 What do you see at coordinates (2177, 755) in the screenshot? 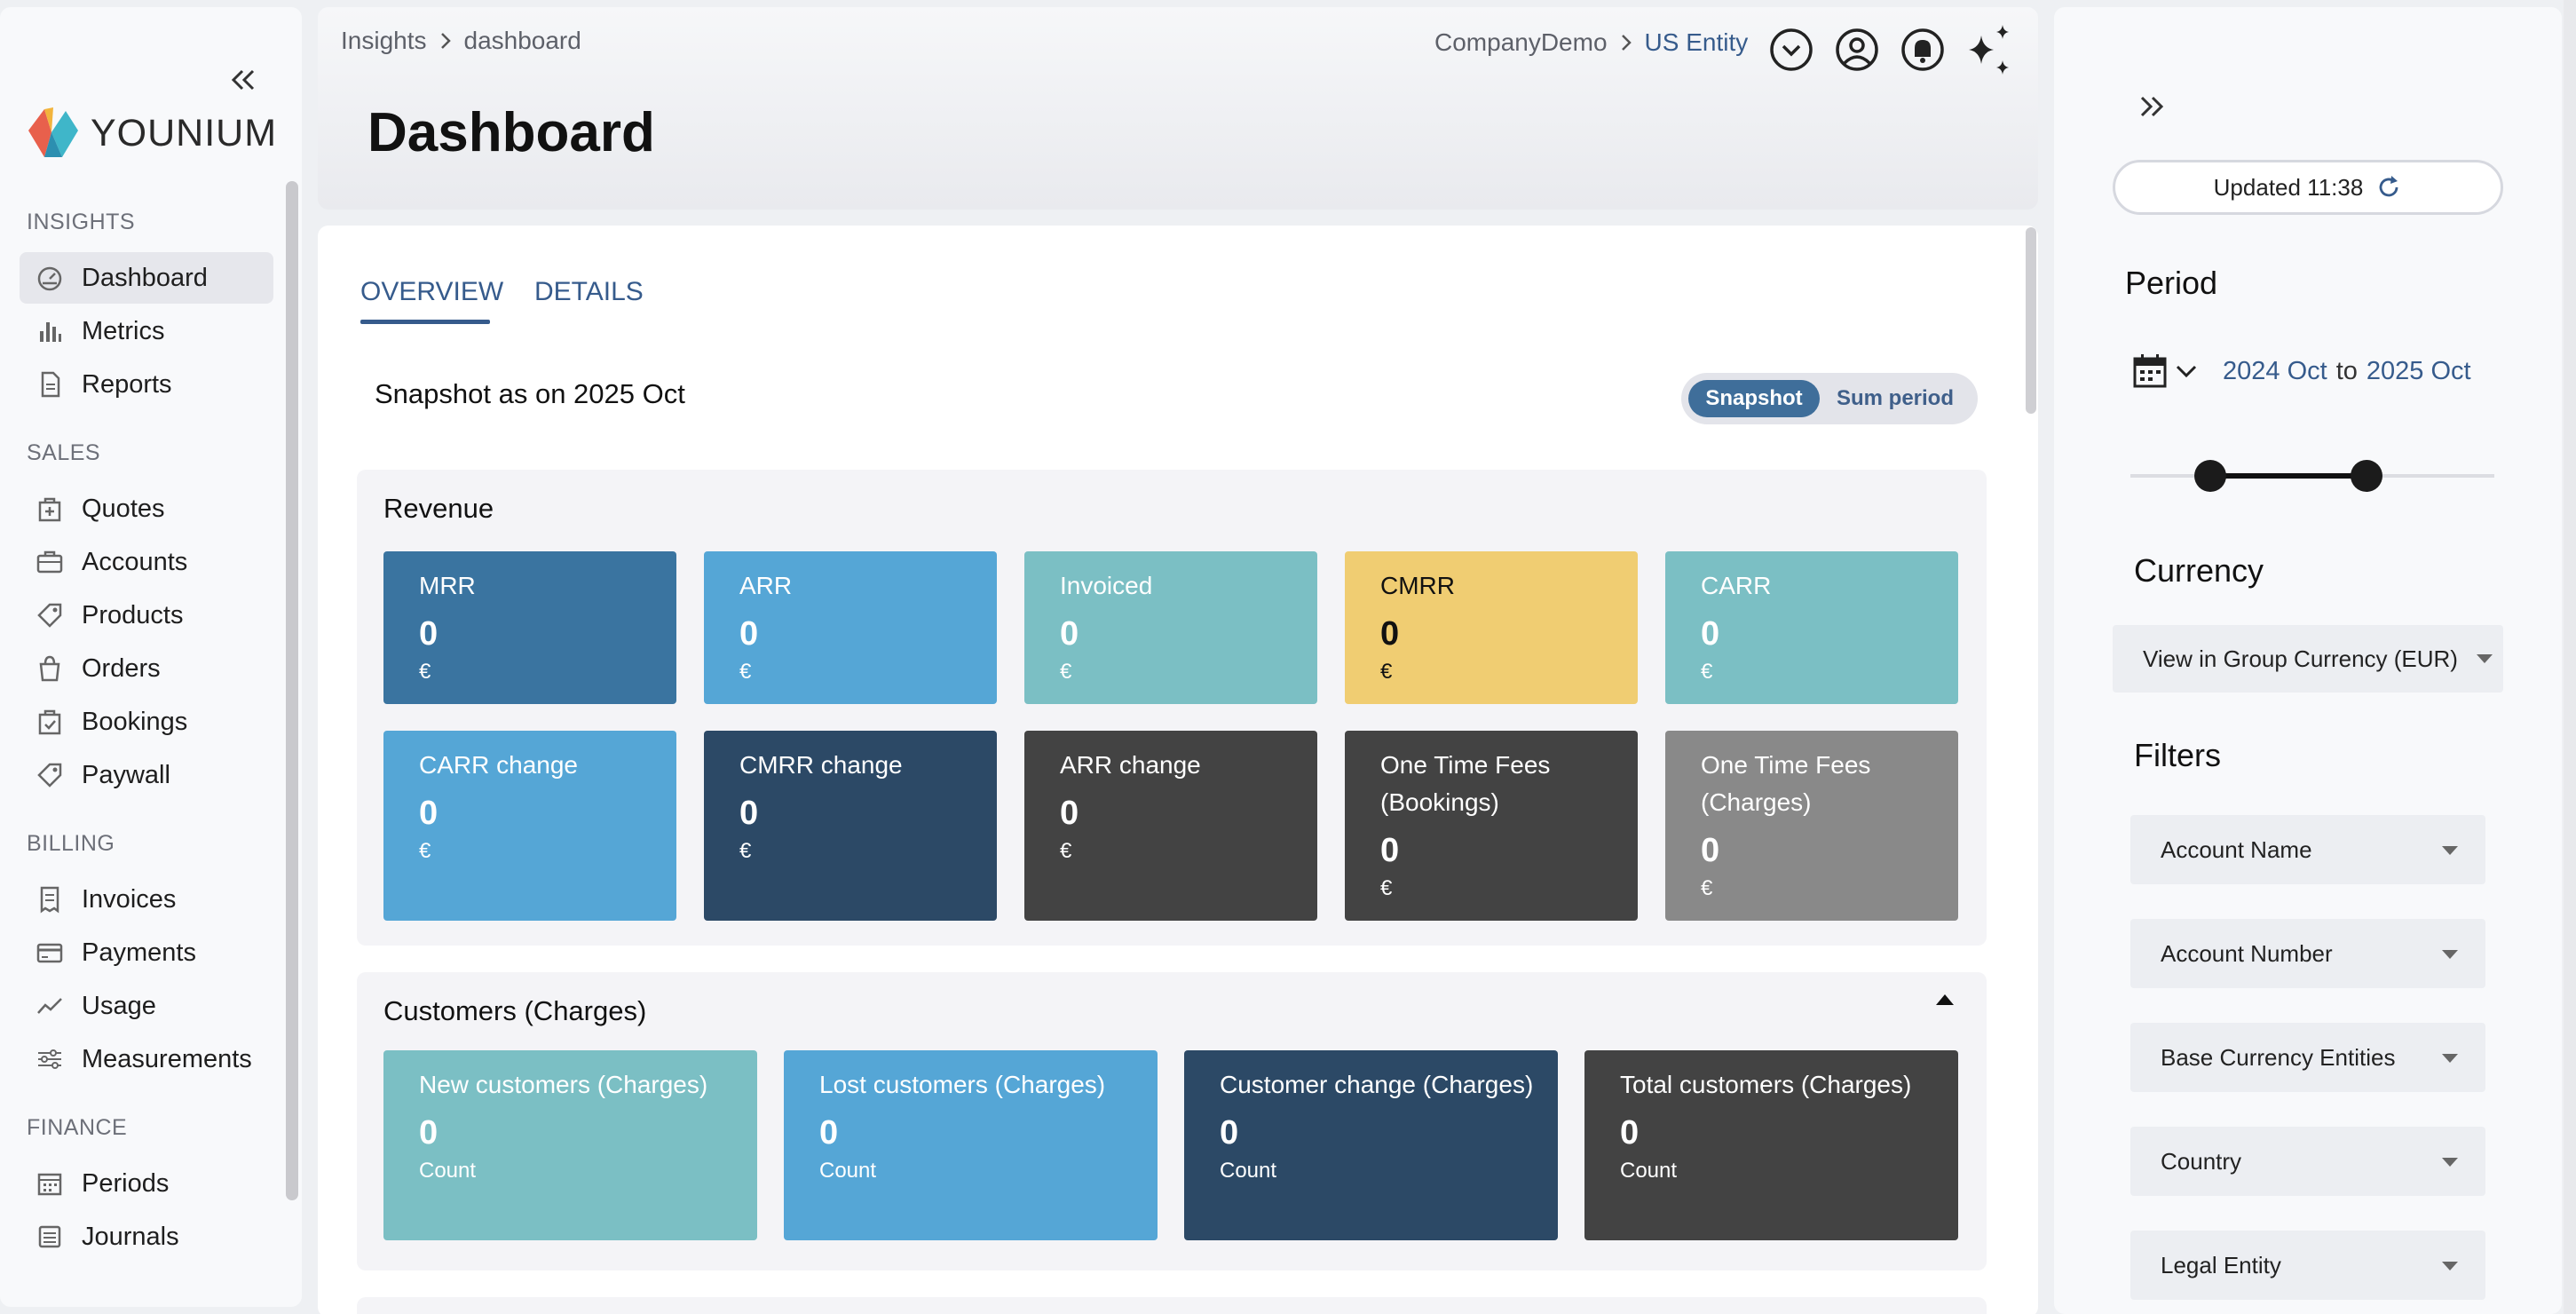
I see `filters-heading: Filters` at bounding box center [2177, 755].